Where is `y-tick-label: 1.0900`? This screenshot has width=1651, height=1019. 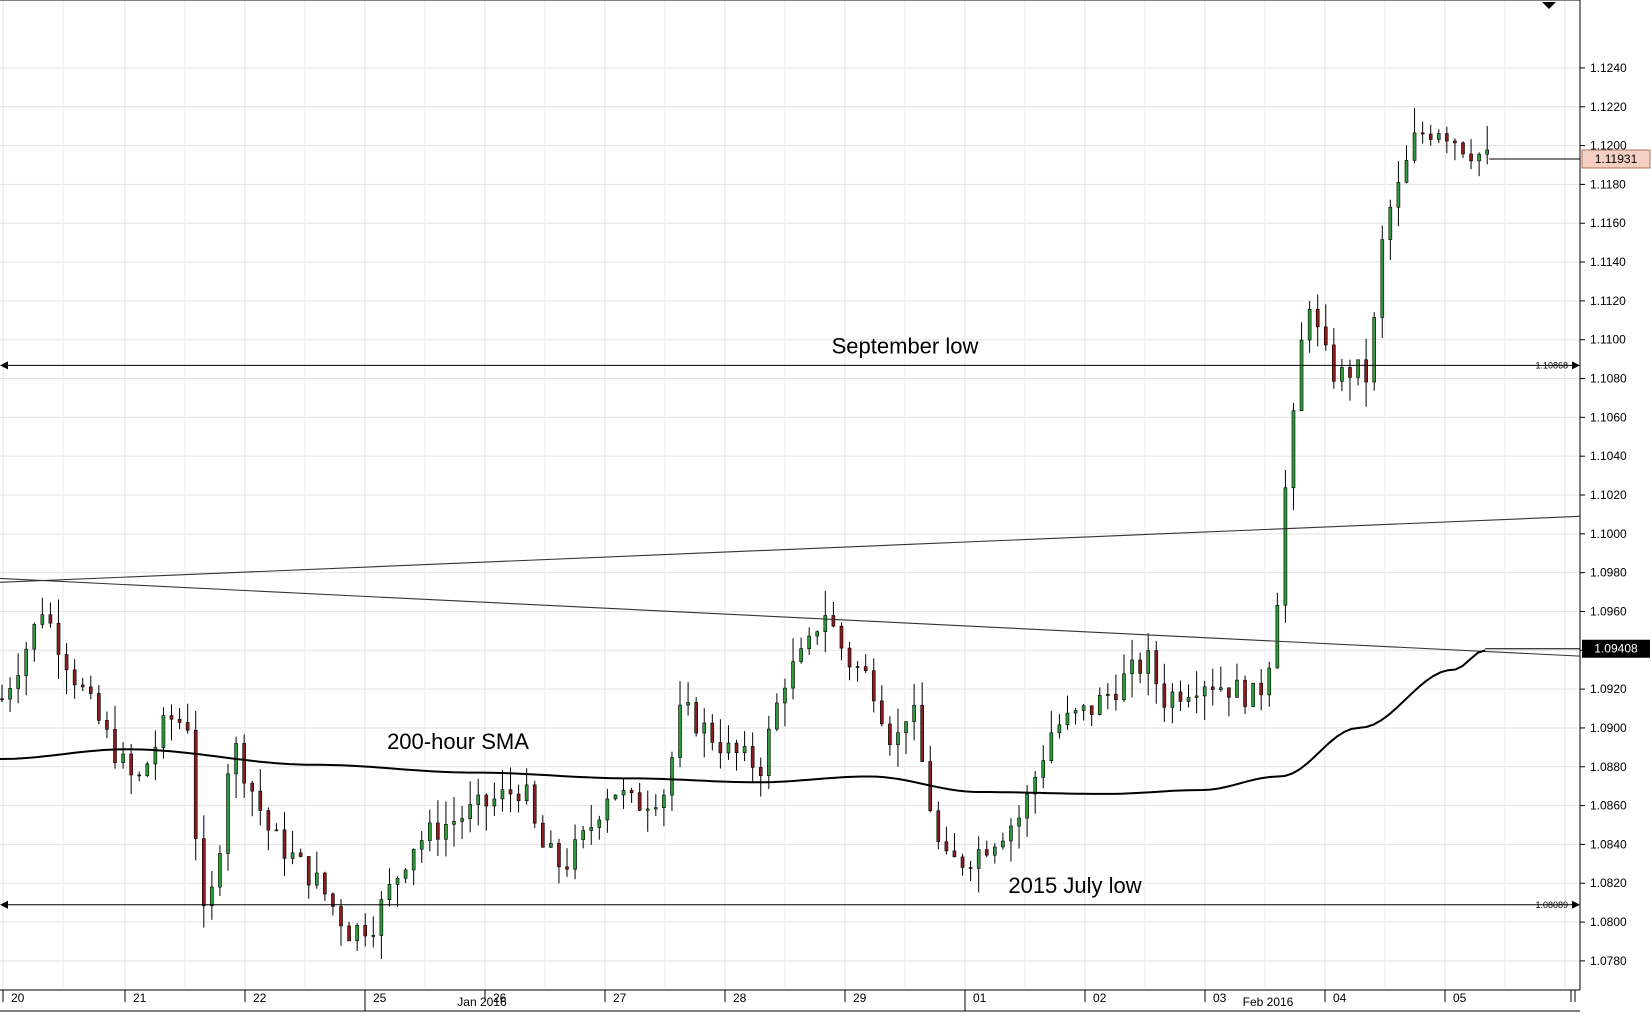
y-tick-label: 1.0900 is located at coordinates (1608, 728).